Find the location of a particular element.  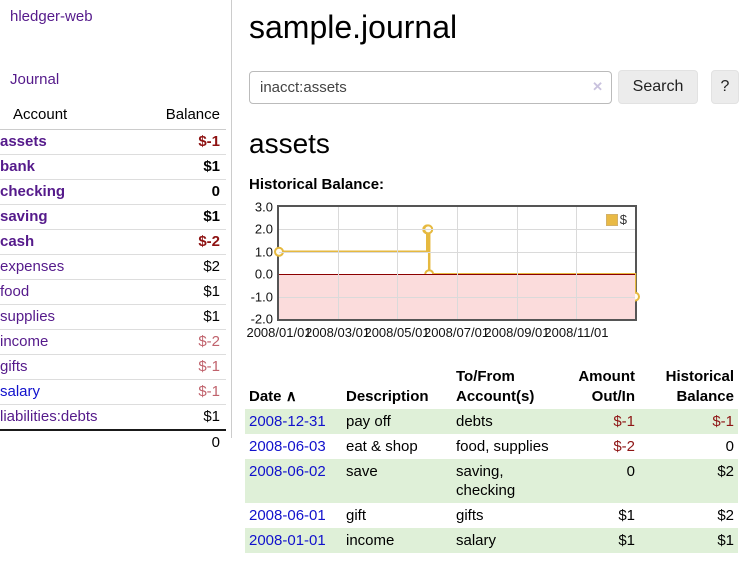

search-form: ✕ Search ? is located at coordinates (494, 87).